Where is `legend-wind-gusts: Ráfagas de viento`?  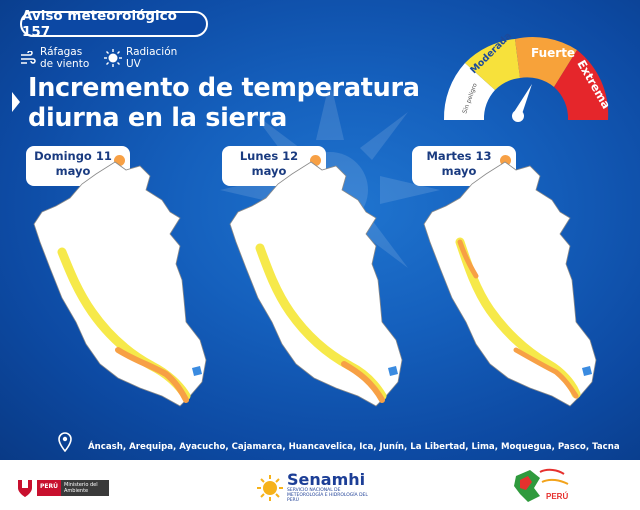 legend-wind-gusts: Ráfagas de viento is located at coordinates (56, 58).